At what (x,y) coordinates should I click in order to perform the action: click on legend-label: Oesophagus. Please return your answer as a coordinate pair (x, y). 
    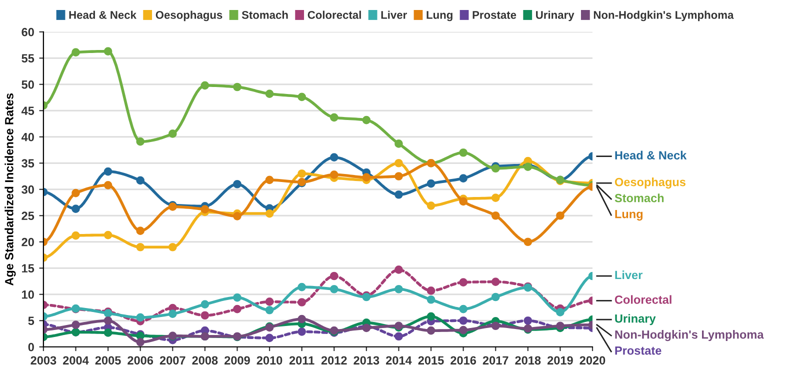
    Looking at the image, I should click on (189, 16).